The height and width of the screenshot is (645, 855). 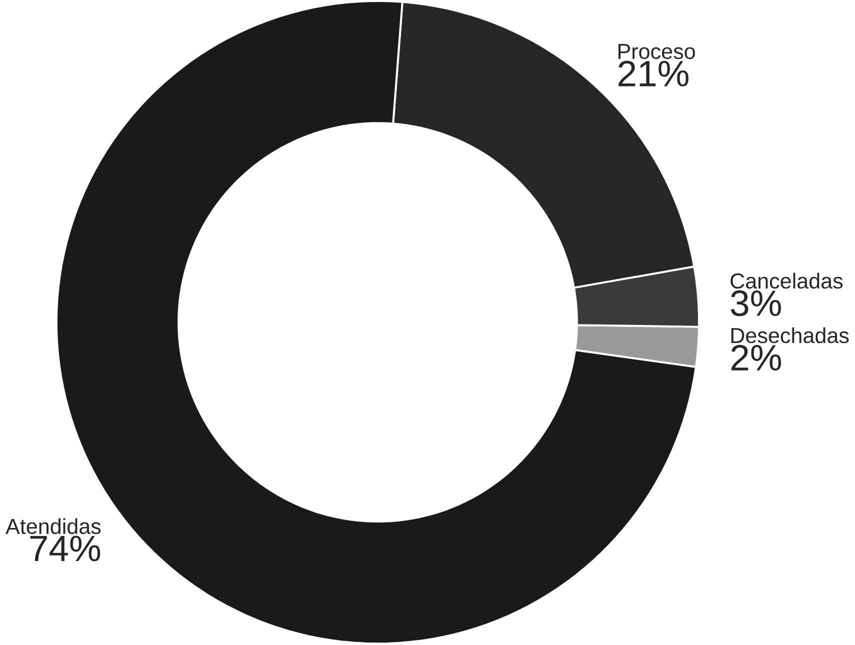 I want to click on data-label: 2%, so click(x=756, y=358).